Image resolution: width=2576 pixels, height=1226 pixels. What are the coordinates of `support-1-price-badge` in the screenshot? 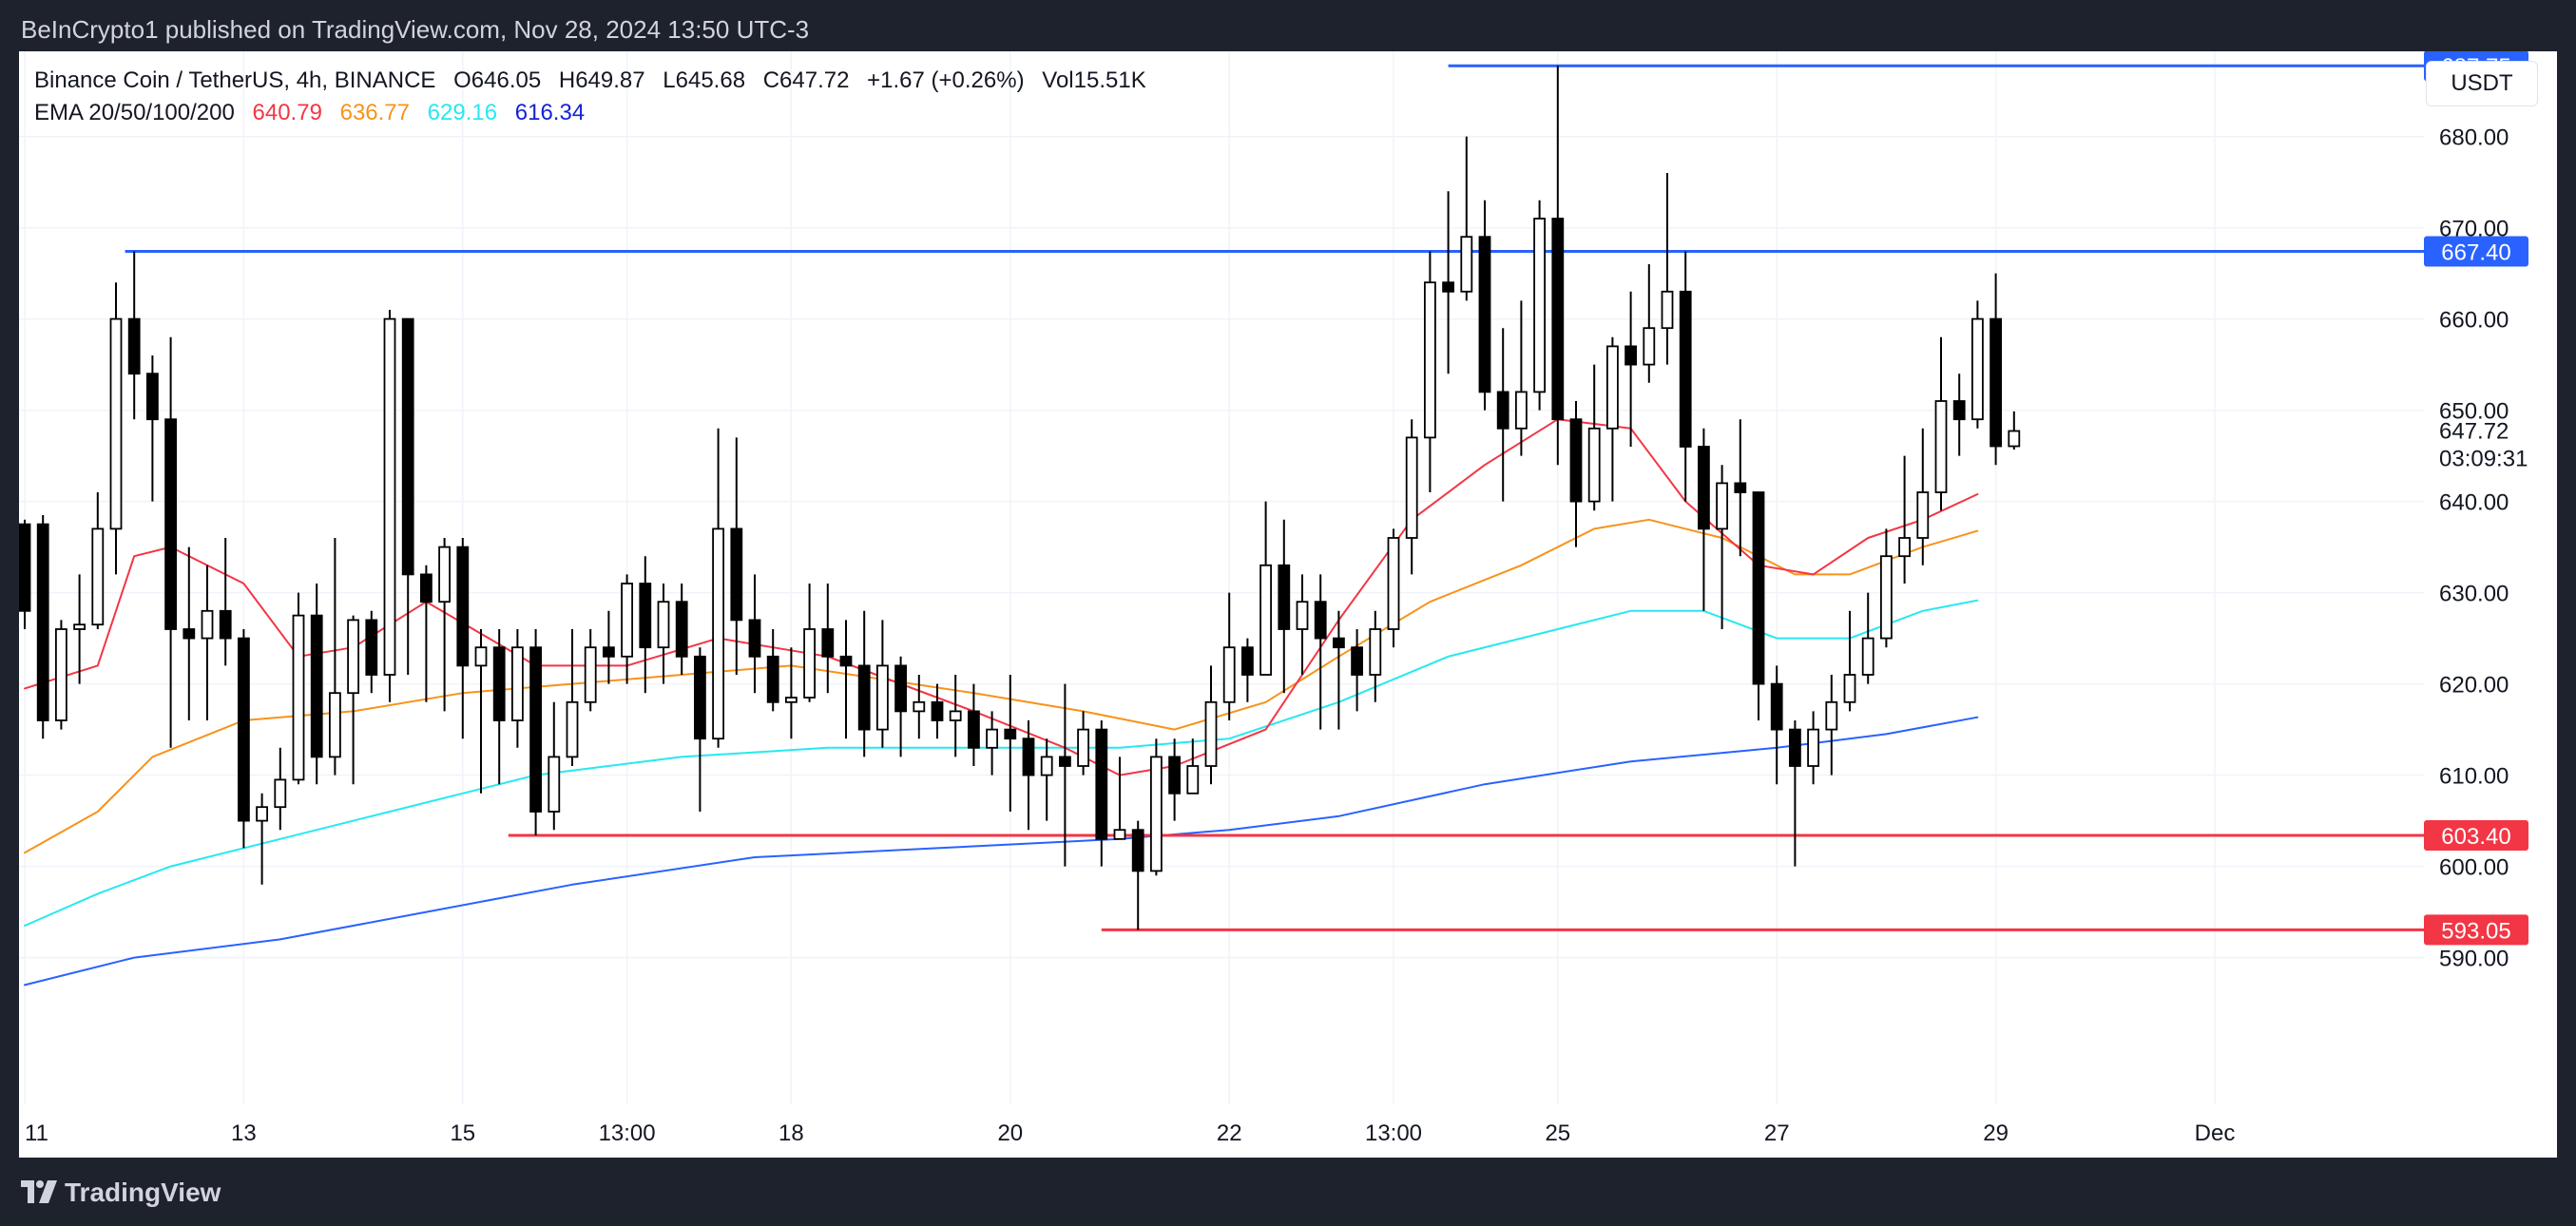 It's located at (2476, 835).